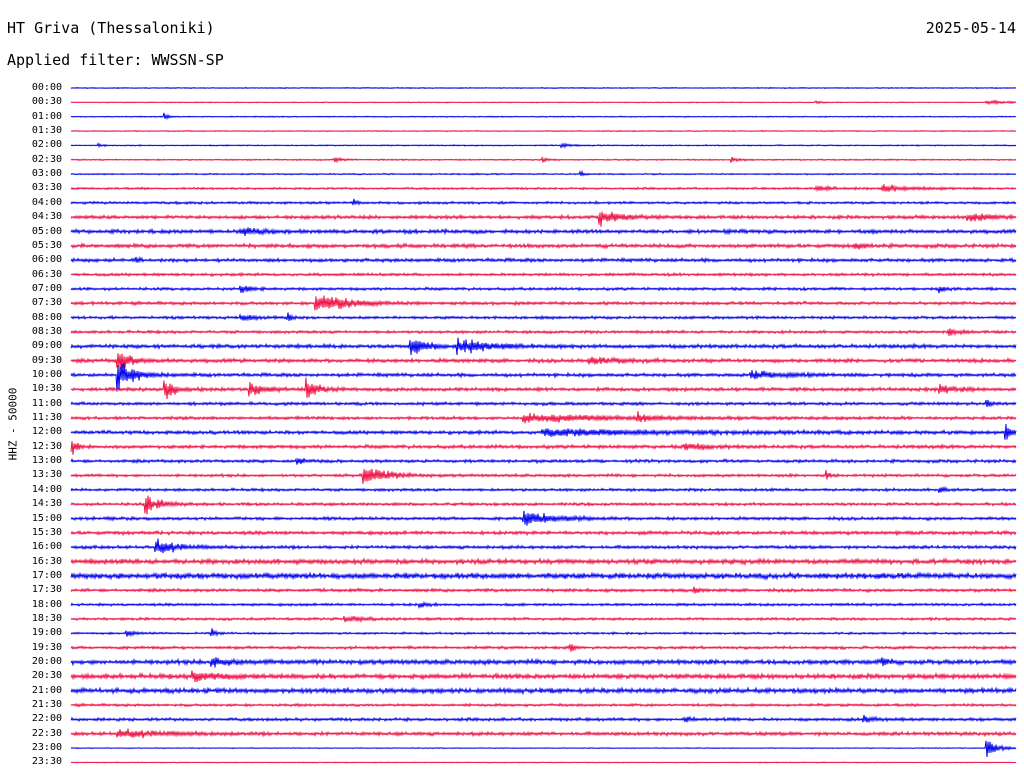 The height and width of the screenshot is (780, 1024). Describe the element at coordinates (115, 60) in the screenshot. I see `filter-label: Applied filter: WWSSN-SP` at that location.